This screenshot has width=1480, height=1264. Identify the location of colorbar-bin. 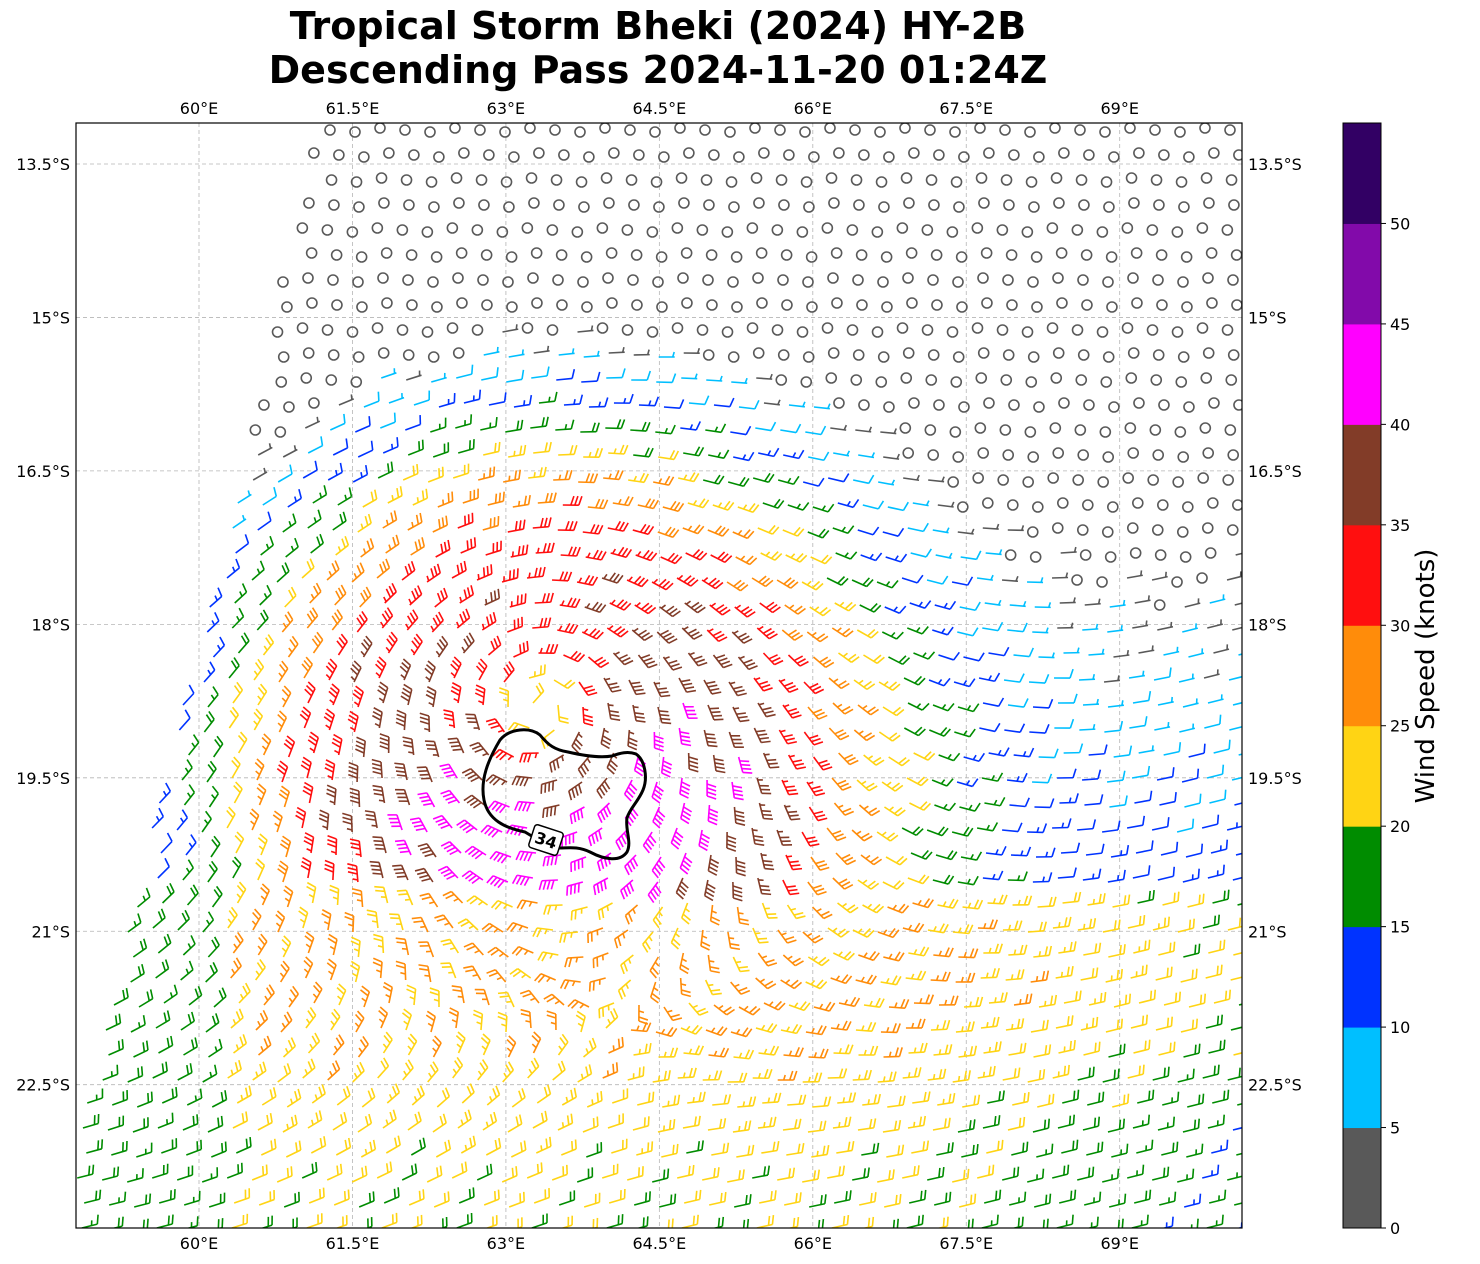
(1362, 1178).